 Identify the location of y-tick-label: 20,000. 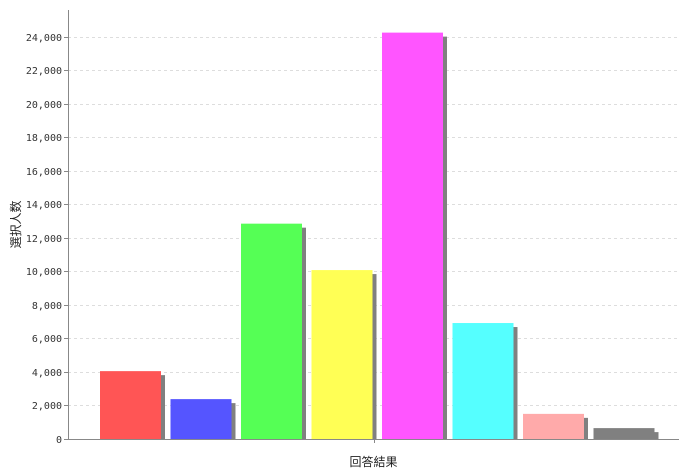
(44, 105).